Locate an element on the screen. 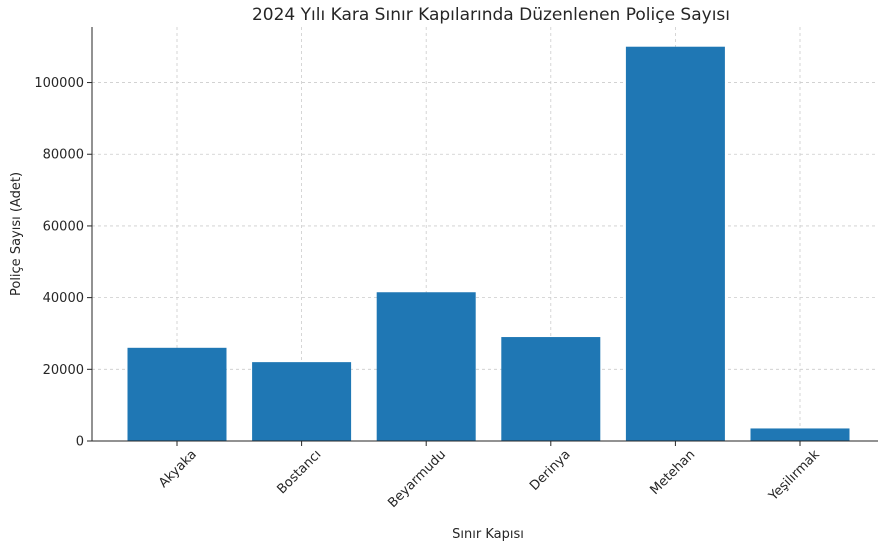 This screenshot has width=878, height=549. x-tick-label: Derinya is located at coordinates (550, 470).